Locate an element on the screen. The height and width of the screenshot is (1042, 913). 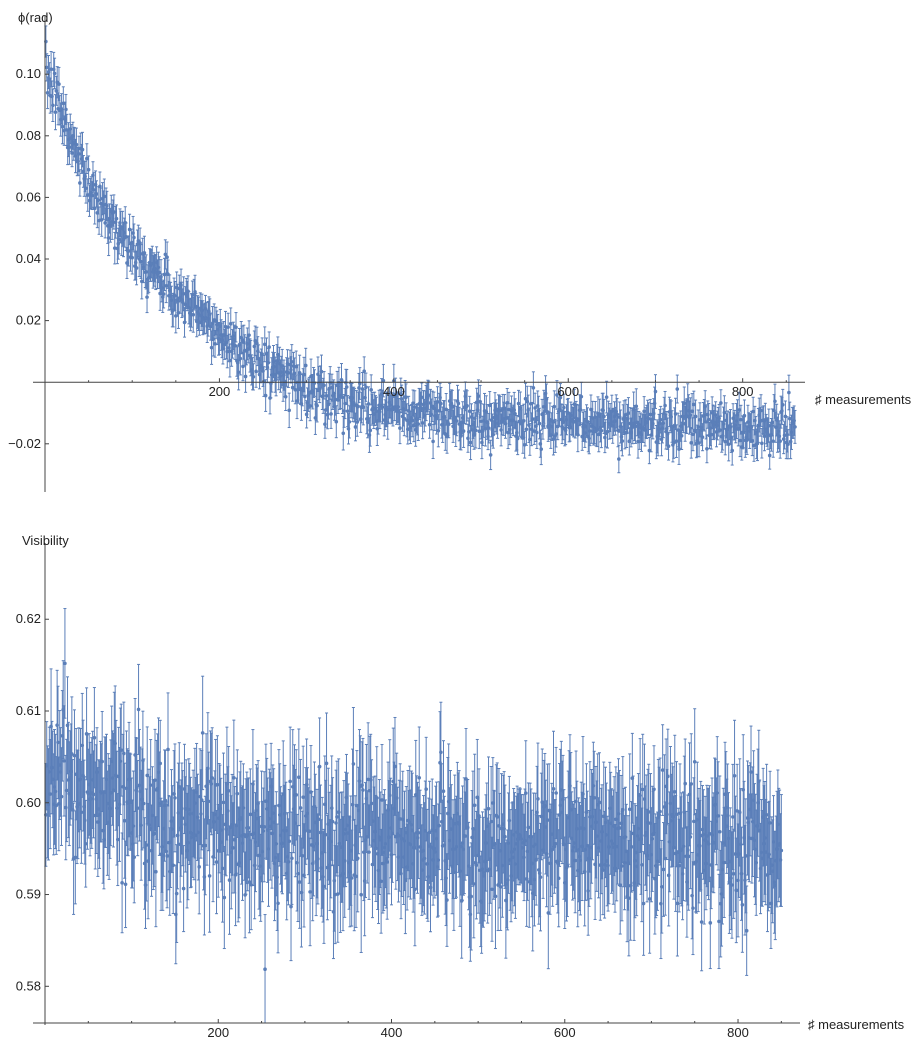
phase-x-label: ♯ measurements is located at coordinates (863, 399).